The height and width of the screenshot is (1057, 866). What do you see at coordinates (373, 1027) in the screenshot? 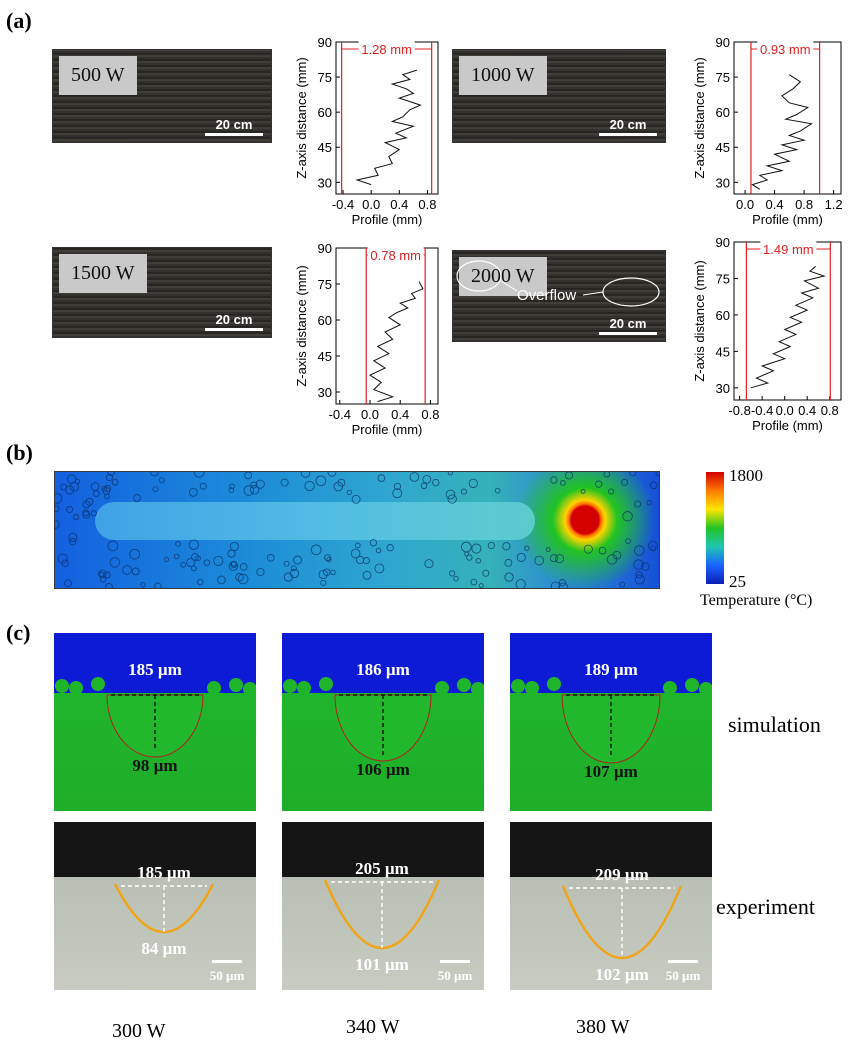
I see `power-caption-340w: 340 W` at bounding box center [373, 1027].